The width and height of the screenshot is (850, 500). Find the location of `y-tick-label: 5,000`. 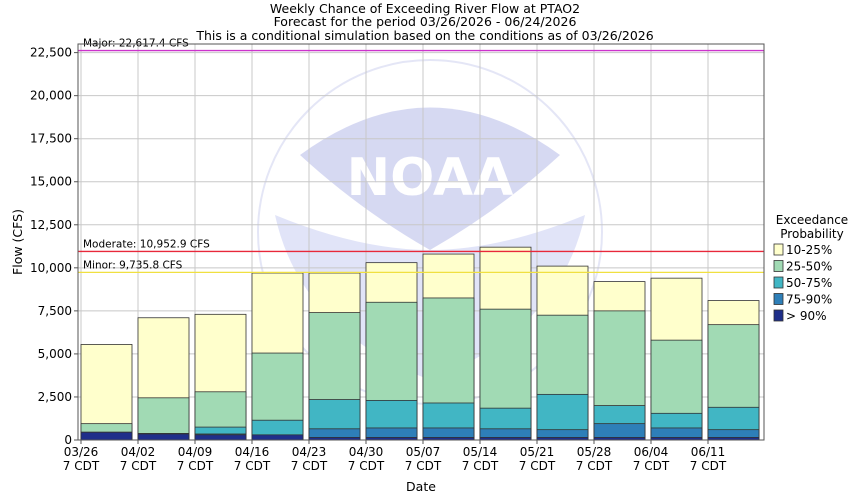

y-tick-label: 5,000 is located at coordinates (55, 354).